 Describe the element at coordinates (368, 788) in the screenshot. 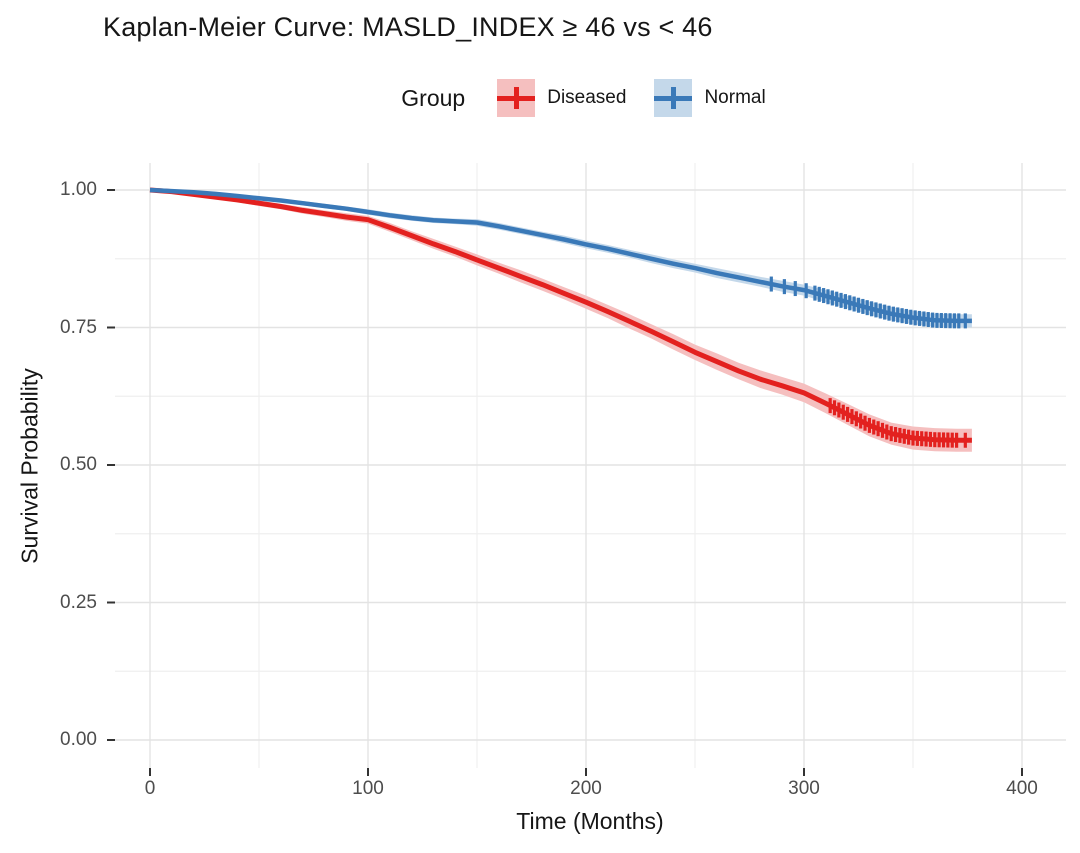

I see `x-tick-label: 100` at that location.